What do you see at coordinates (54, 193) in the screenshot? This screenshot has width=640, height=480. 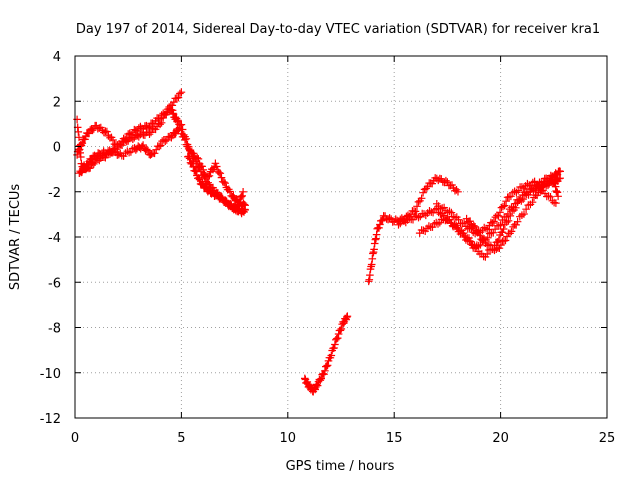 I see `y-tick-label: -2` at bounding box center [54, 193].